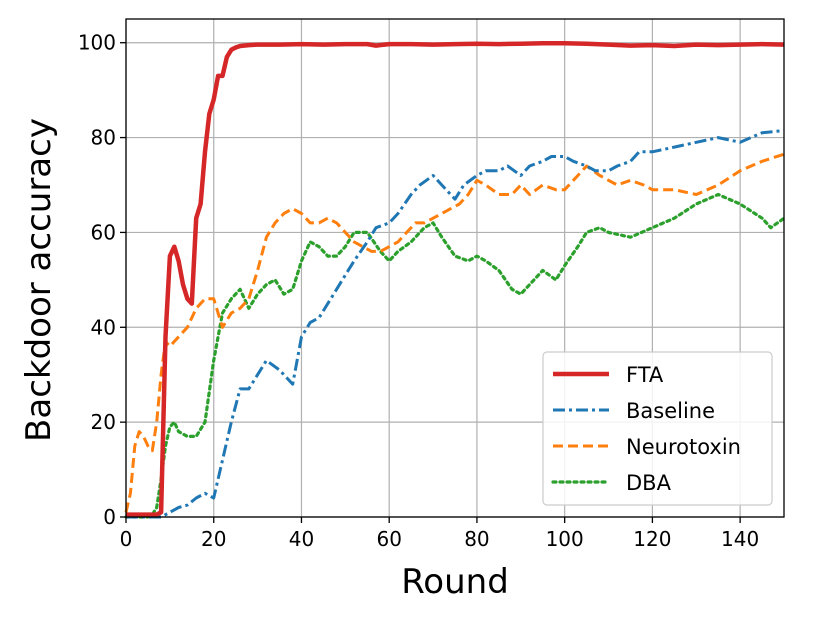 The image size is (830, 623). I want to click on y-tick-label: 40, so click(103, 327).